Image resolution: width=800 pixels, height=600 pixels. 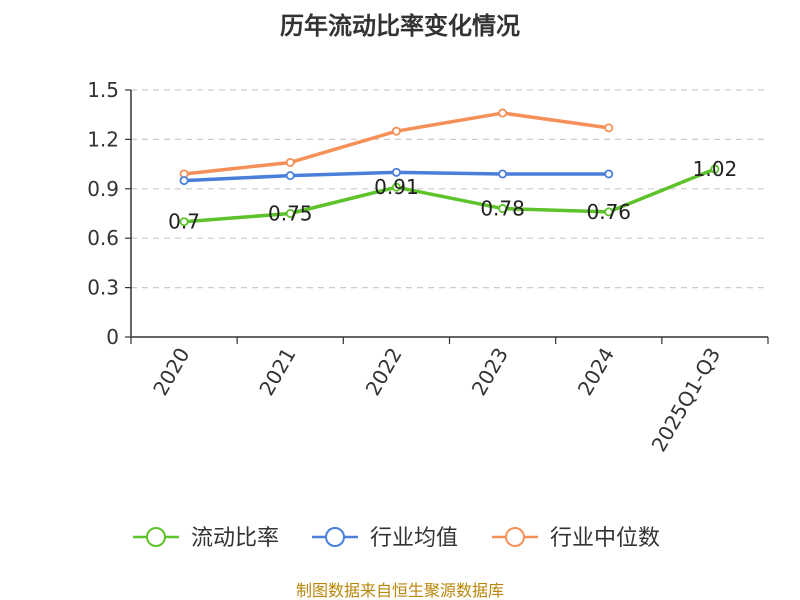 I want to click on data-label: 1.02, so click(x=715, y=169).